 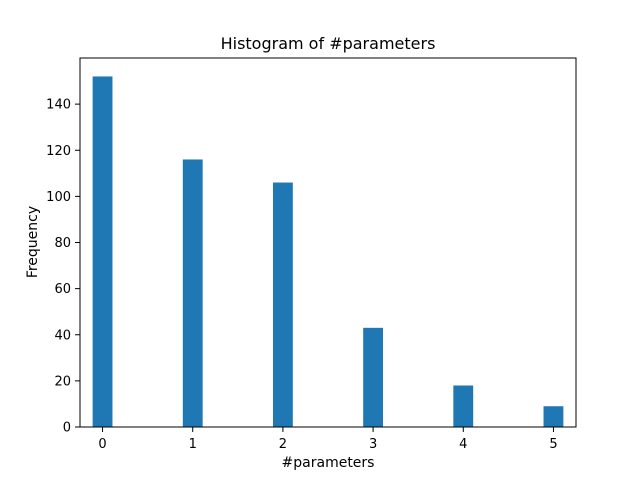 What do you see at coordinates (62, 381) in the screenshot?
I see `y-tick-label: 20` at bounding box center [62, 381].